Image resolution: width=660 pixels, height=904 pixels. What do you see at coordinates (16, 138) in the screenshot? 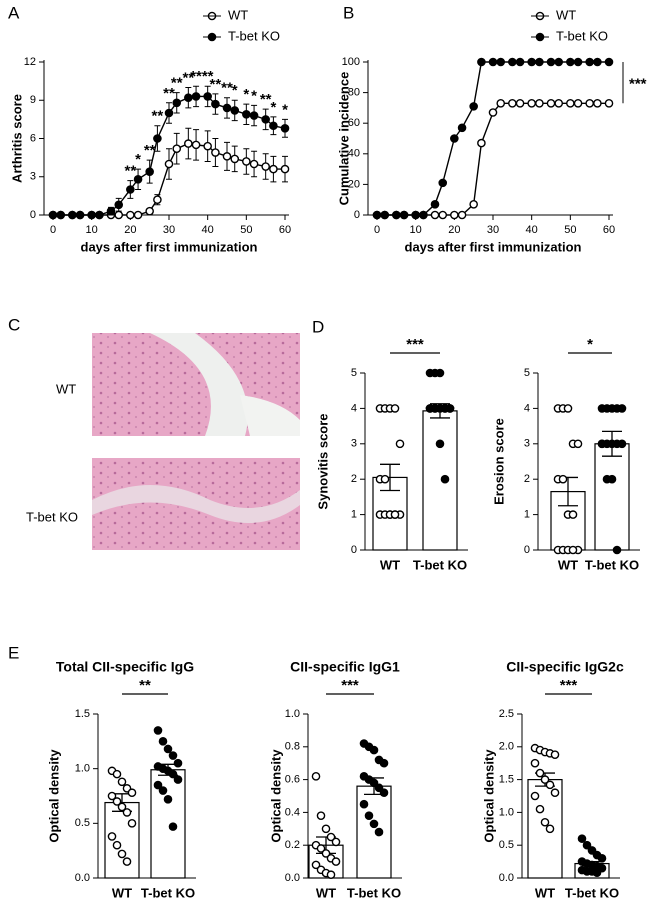
I see `y-axis-label: Arthritis score` at bounding box center [16, 138].